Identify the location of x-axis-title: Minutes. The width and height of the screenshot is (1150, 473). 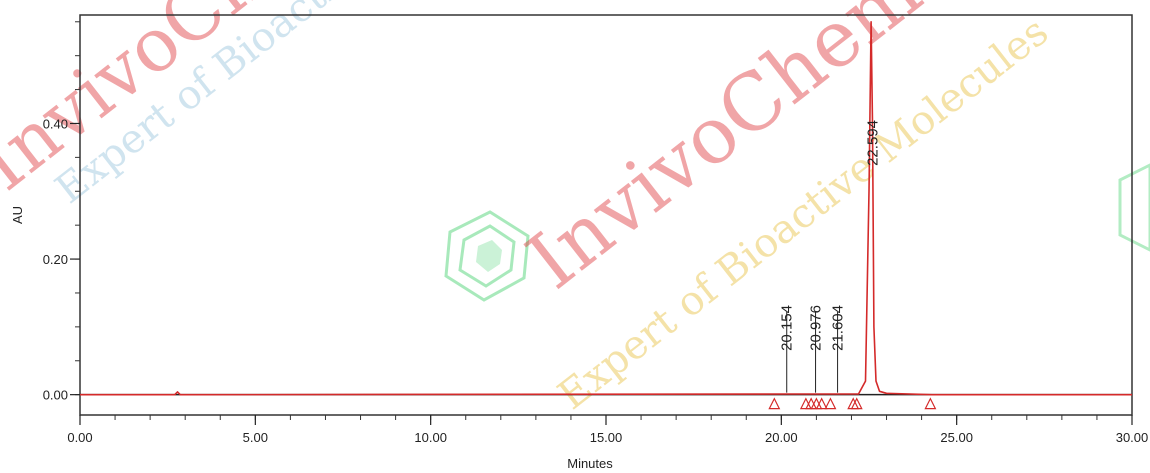
(590, 463).